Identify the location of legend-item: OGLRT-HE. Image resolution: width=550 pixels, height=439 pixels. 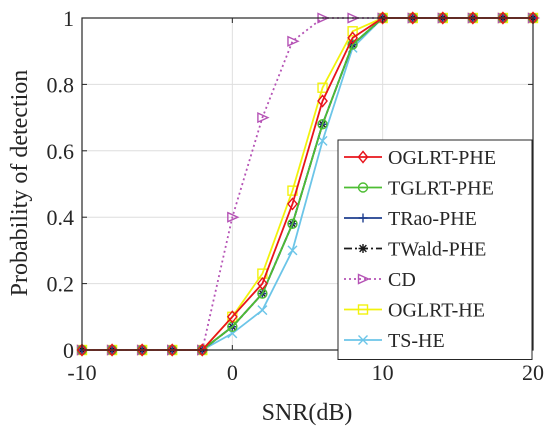
(414, 311).